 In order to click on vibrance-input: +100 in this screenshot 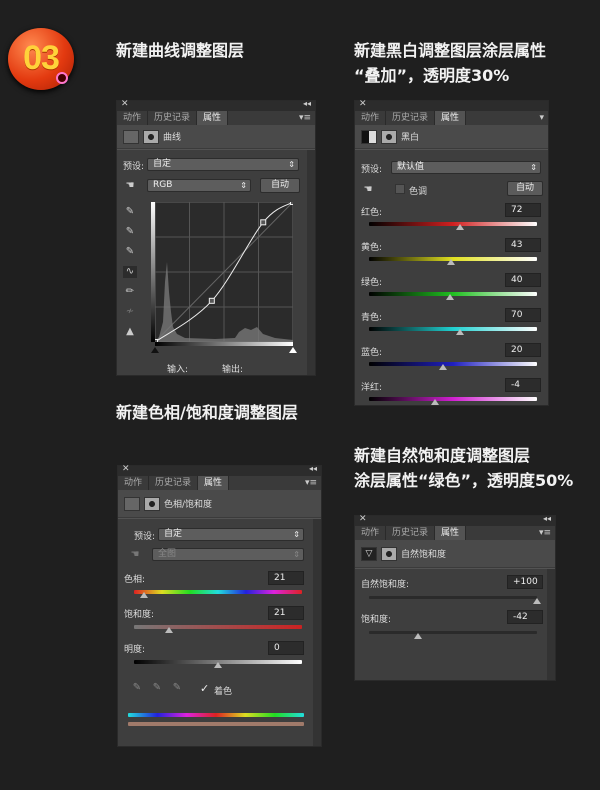, I will do `click(525, 582)`.